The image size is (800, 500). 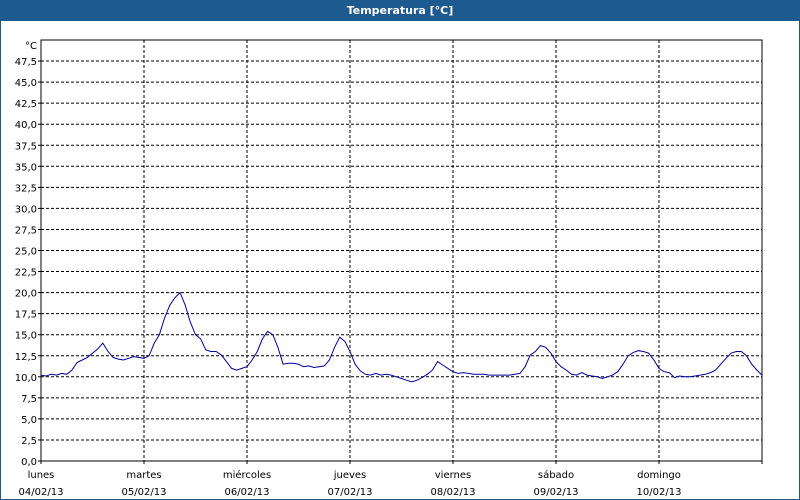 What do you see at coordinates (453, 492) in the screenshot?
I see `x-tick-date-label: 08/02/13` at bounding box center [453, 492].